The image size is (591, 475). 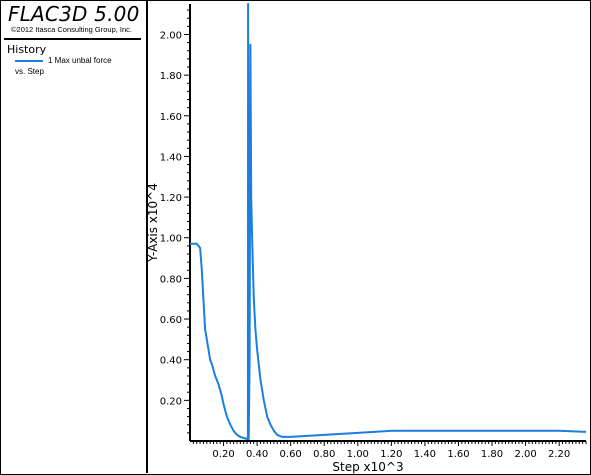 What do you see at coordinates (458, 454) in the screenshot?
I see `x-tick-label: 1.60` at bounding box center [458, 454].